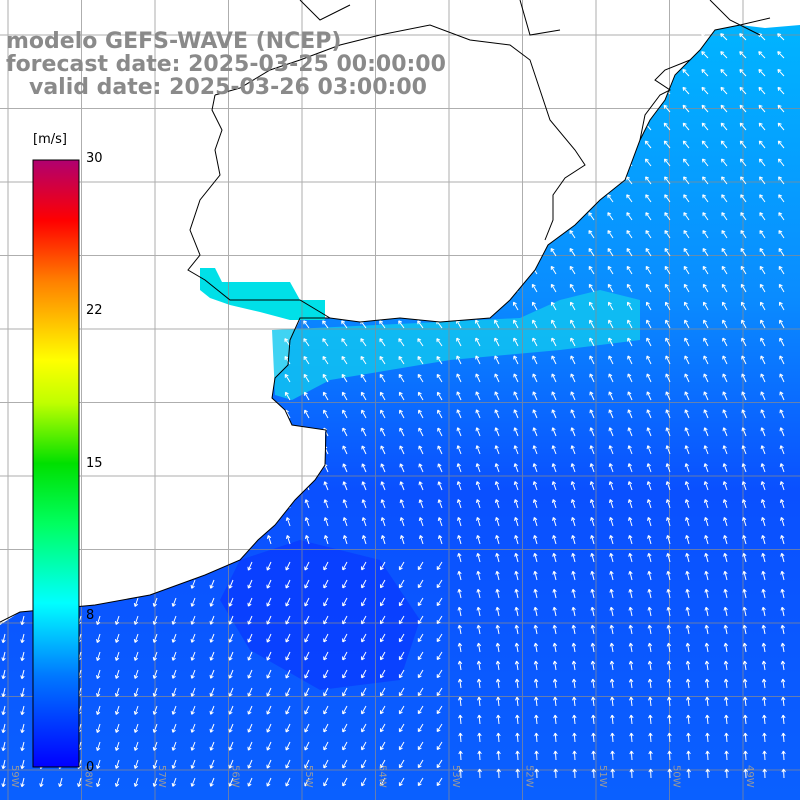 The width and height of the screenshot is (800, 800). I want to click on title-model: modelo GEFS-WAVE (NCEP), so click(174, 41).